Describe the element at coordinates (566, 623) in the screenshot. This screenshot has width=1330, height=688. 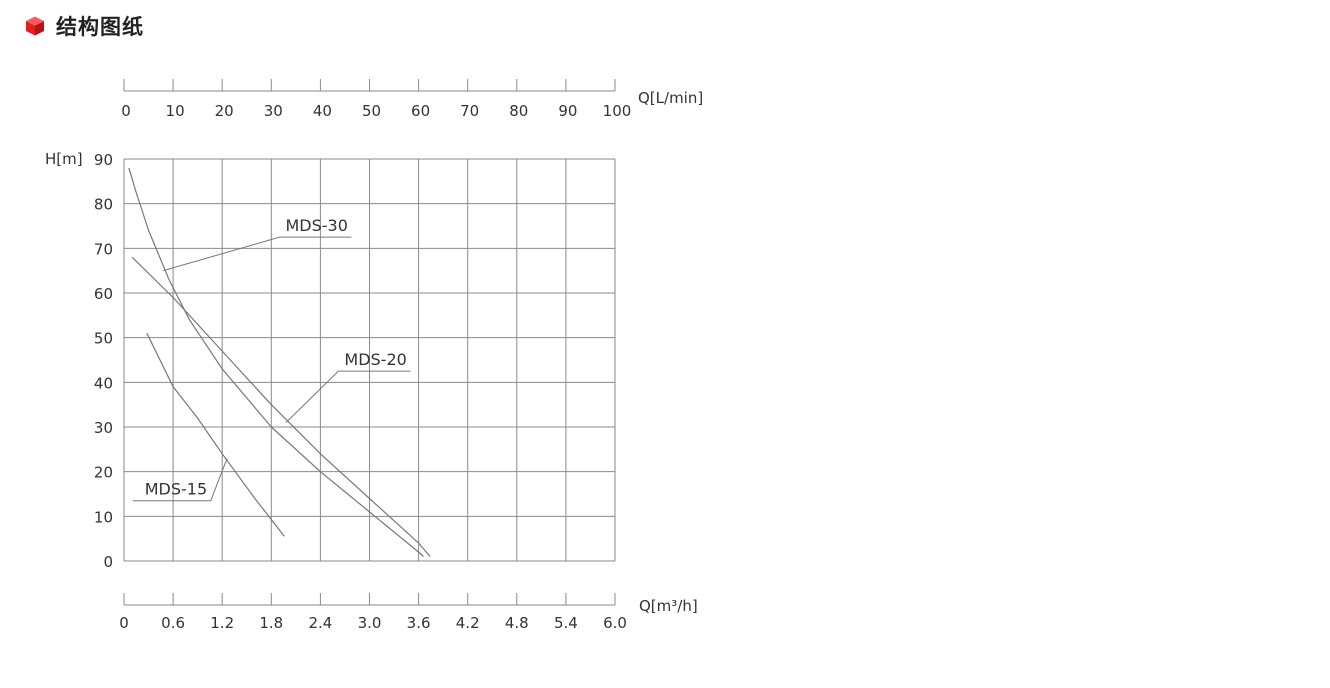
I see `bottom-axis-tick-label: 5.4` at that location.